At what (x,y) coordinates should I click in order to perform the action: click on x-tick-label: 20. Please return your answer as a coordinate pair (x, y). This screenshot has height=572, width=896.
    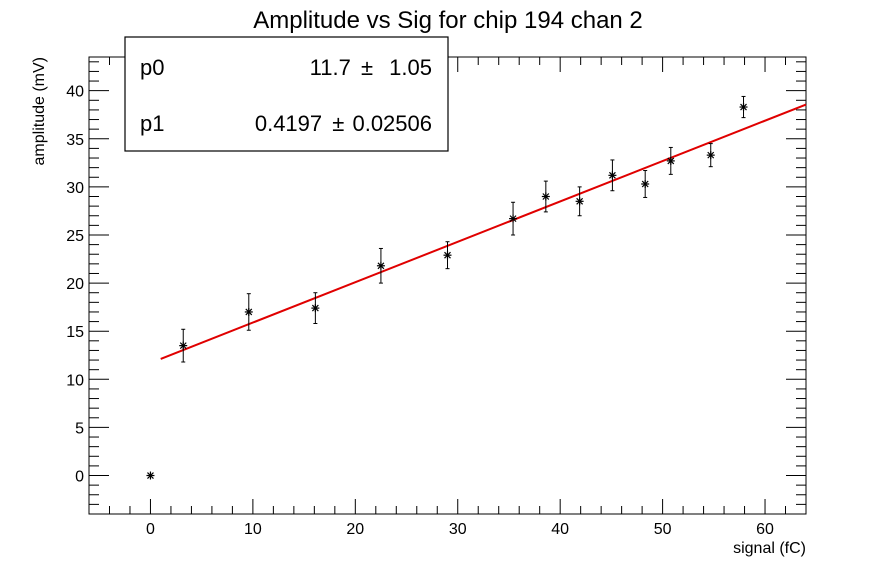
    Looking at the image, I should click on (355, 529).